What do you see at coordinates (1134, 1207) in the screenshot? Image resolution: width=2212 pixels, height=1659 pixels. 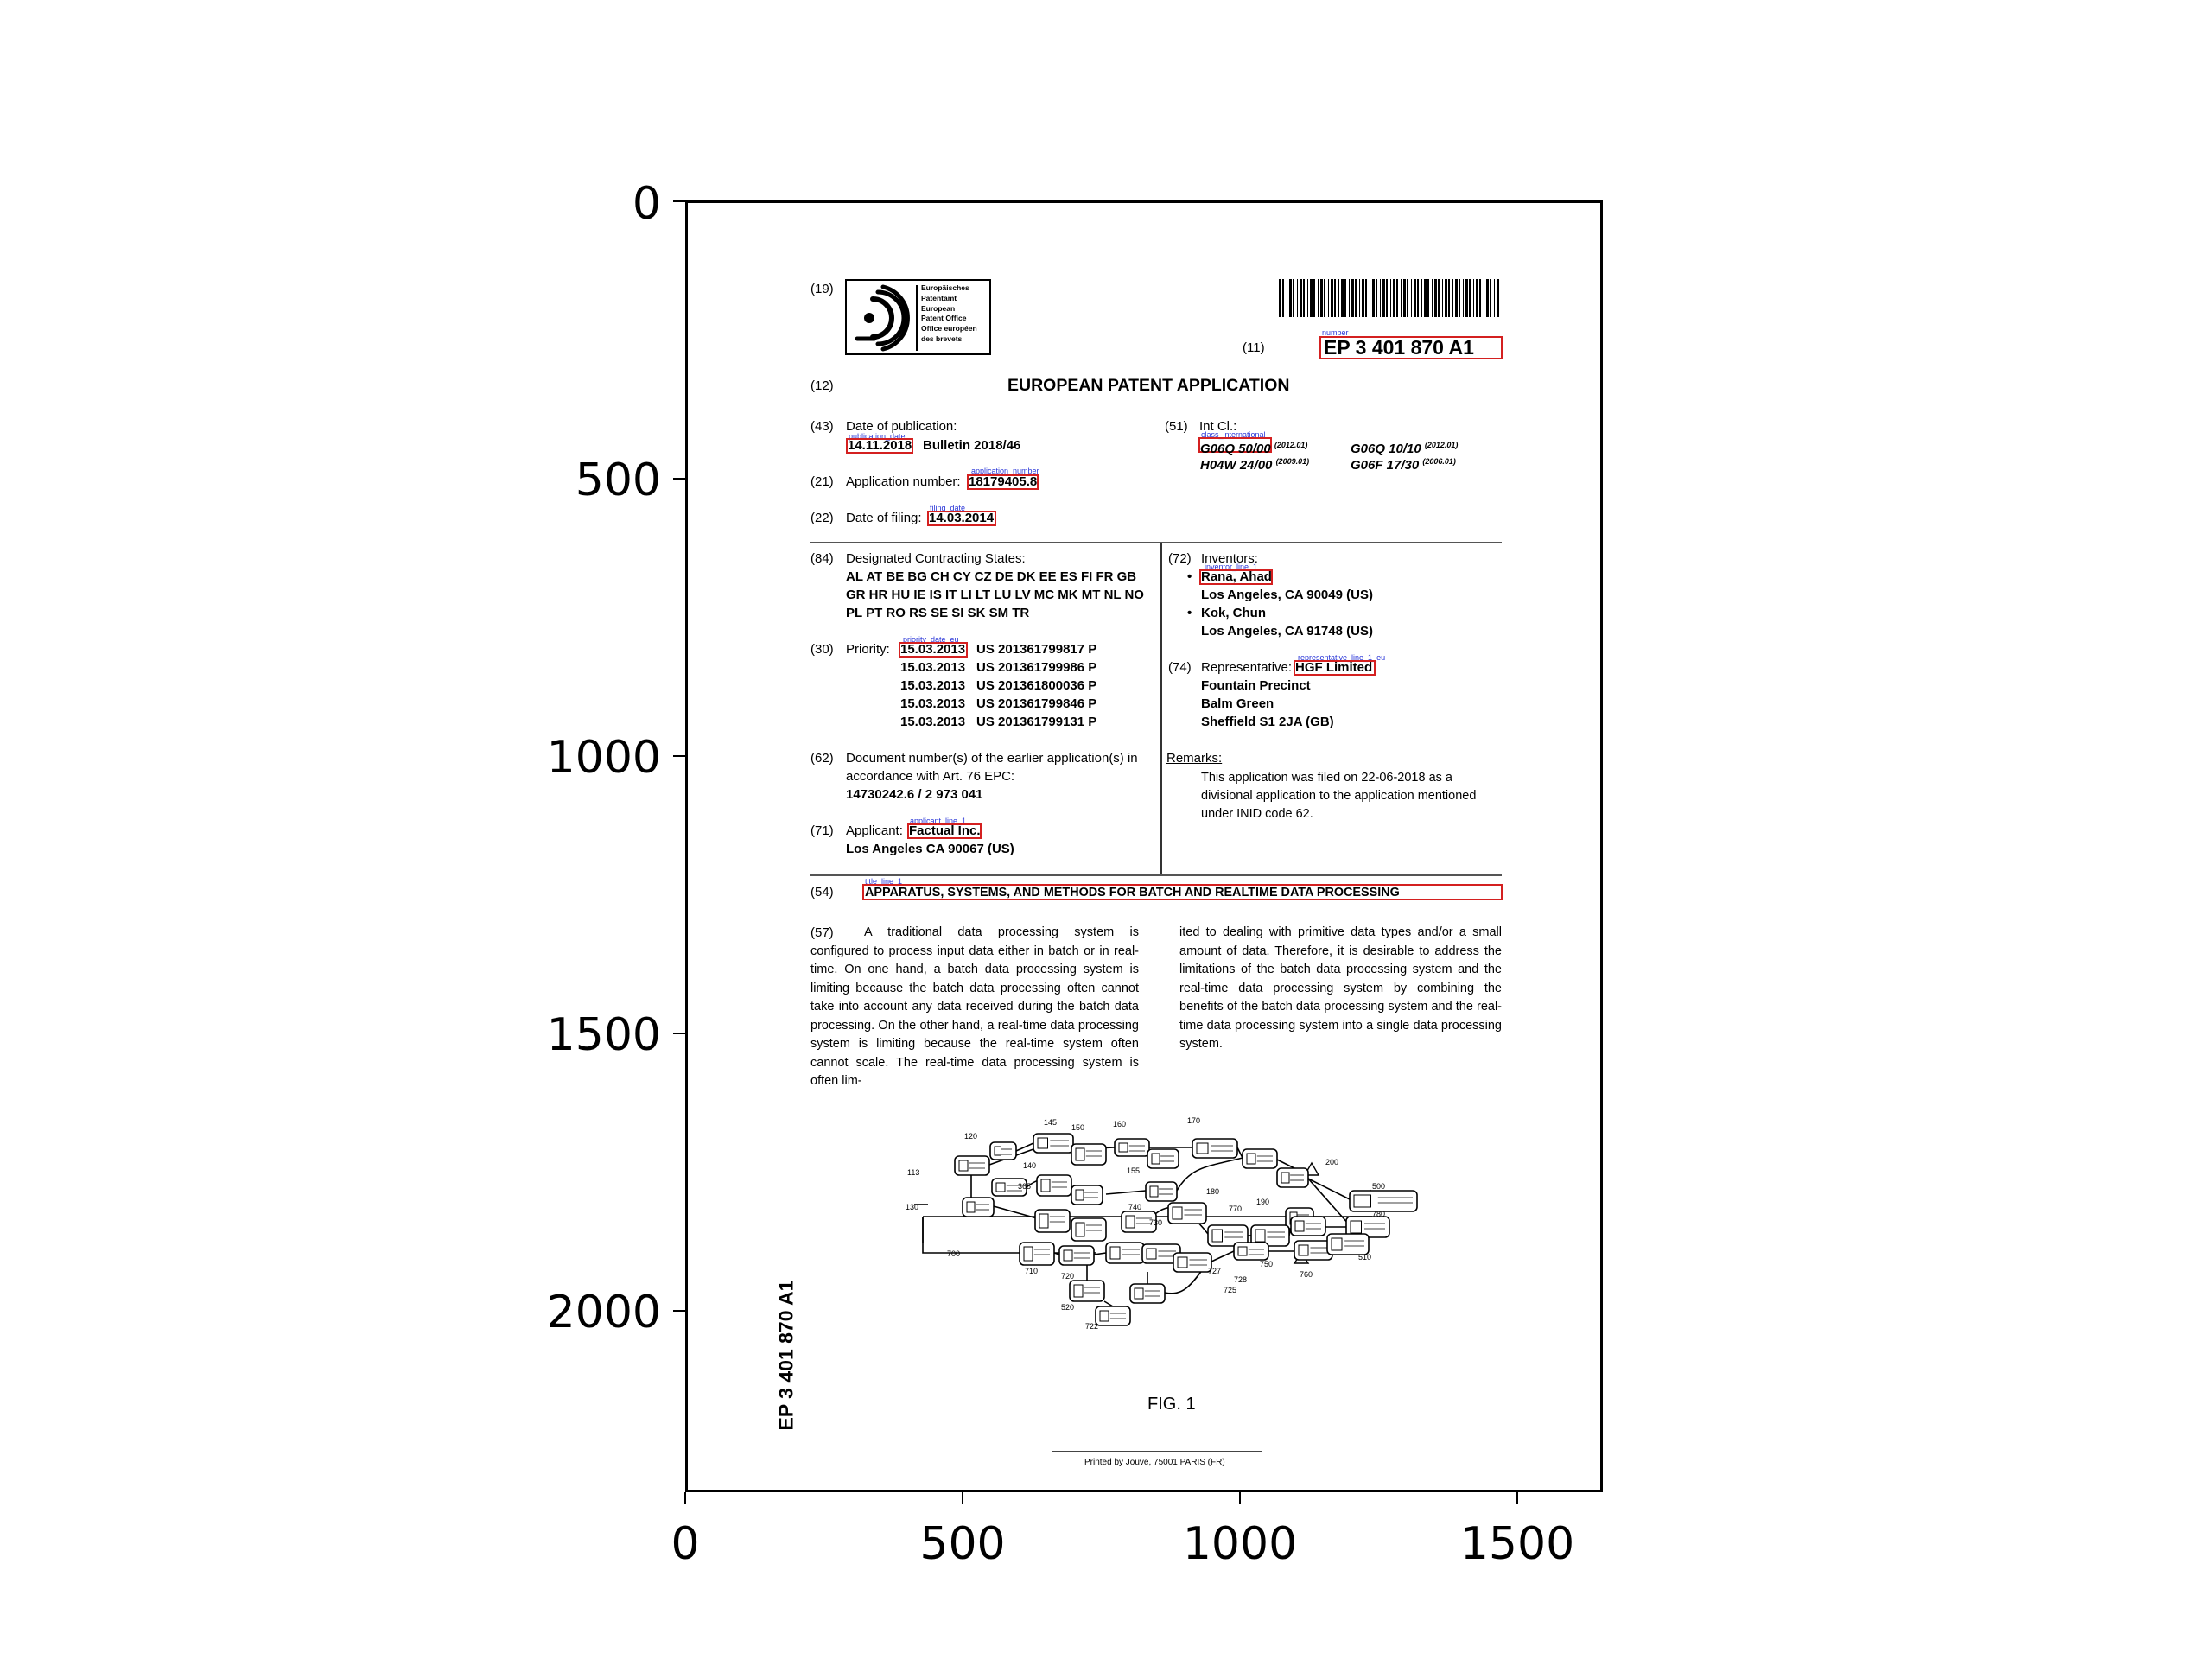 I see `diagram-label: 740` at bounding box center [1134, 1207].